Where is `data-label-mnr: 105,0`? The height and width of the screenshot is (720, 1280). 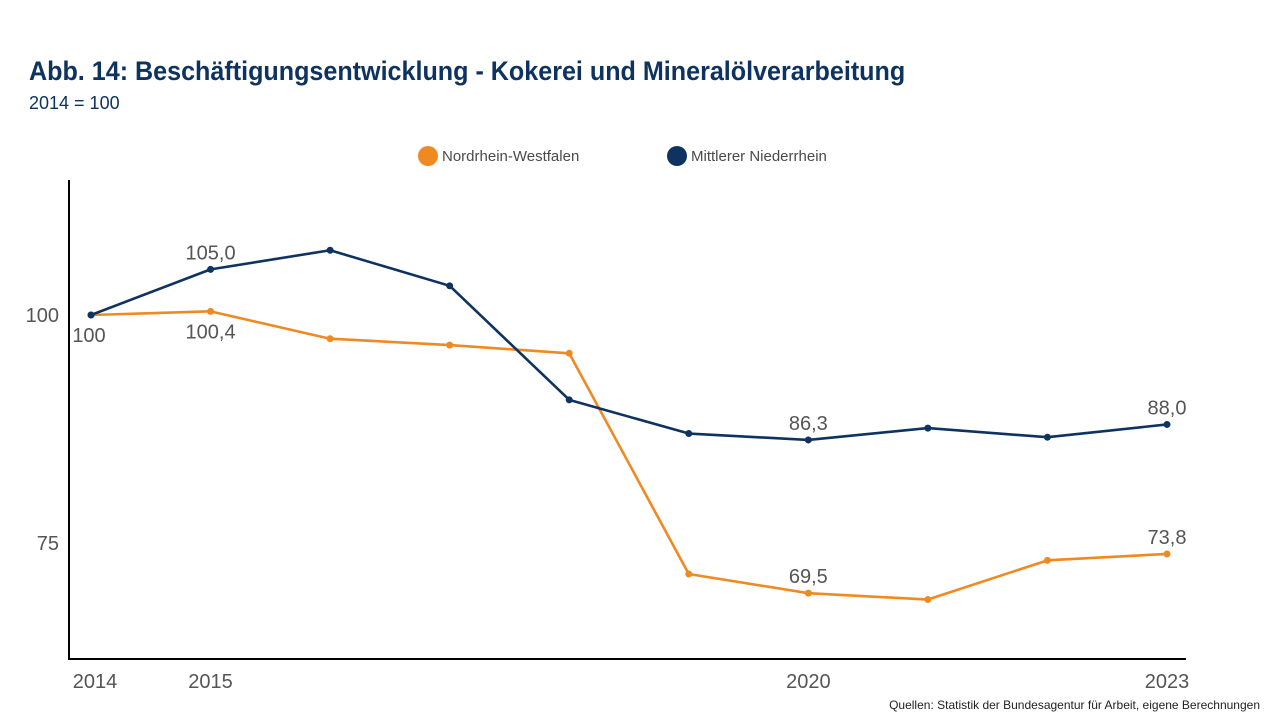 data-label-mnr: 105,0 is located at coordinates (211, 253).